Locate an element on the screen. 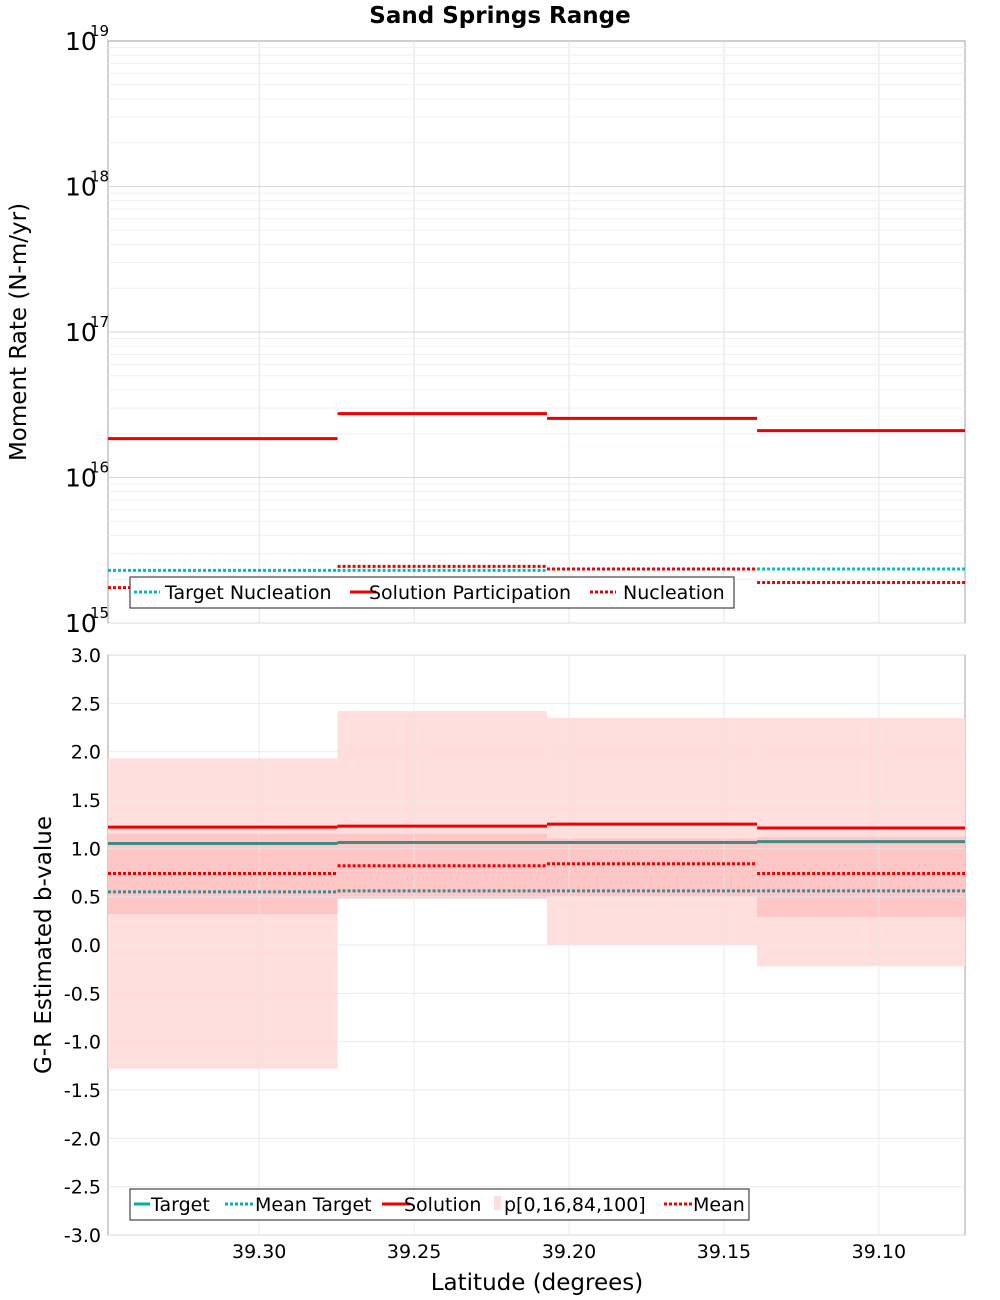 The image size is (1000, 1300). x-tick-label: 39.10 is located at coordinates (879, 1252).